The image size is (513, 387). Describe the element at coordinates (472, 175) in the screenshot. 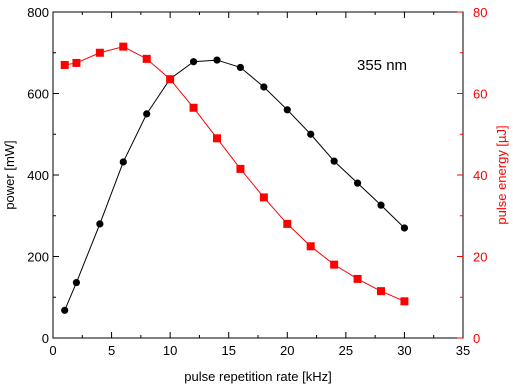

I see `right-axis-ticks: 0 20 40 60 80` at that location.